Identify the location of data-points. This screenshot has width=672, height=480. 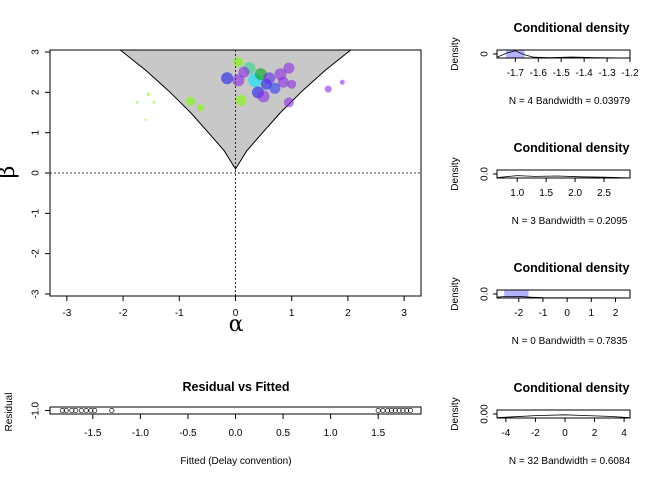
(240, 89).